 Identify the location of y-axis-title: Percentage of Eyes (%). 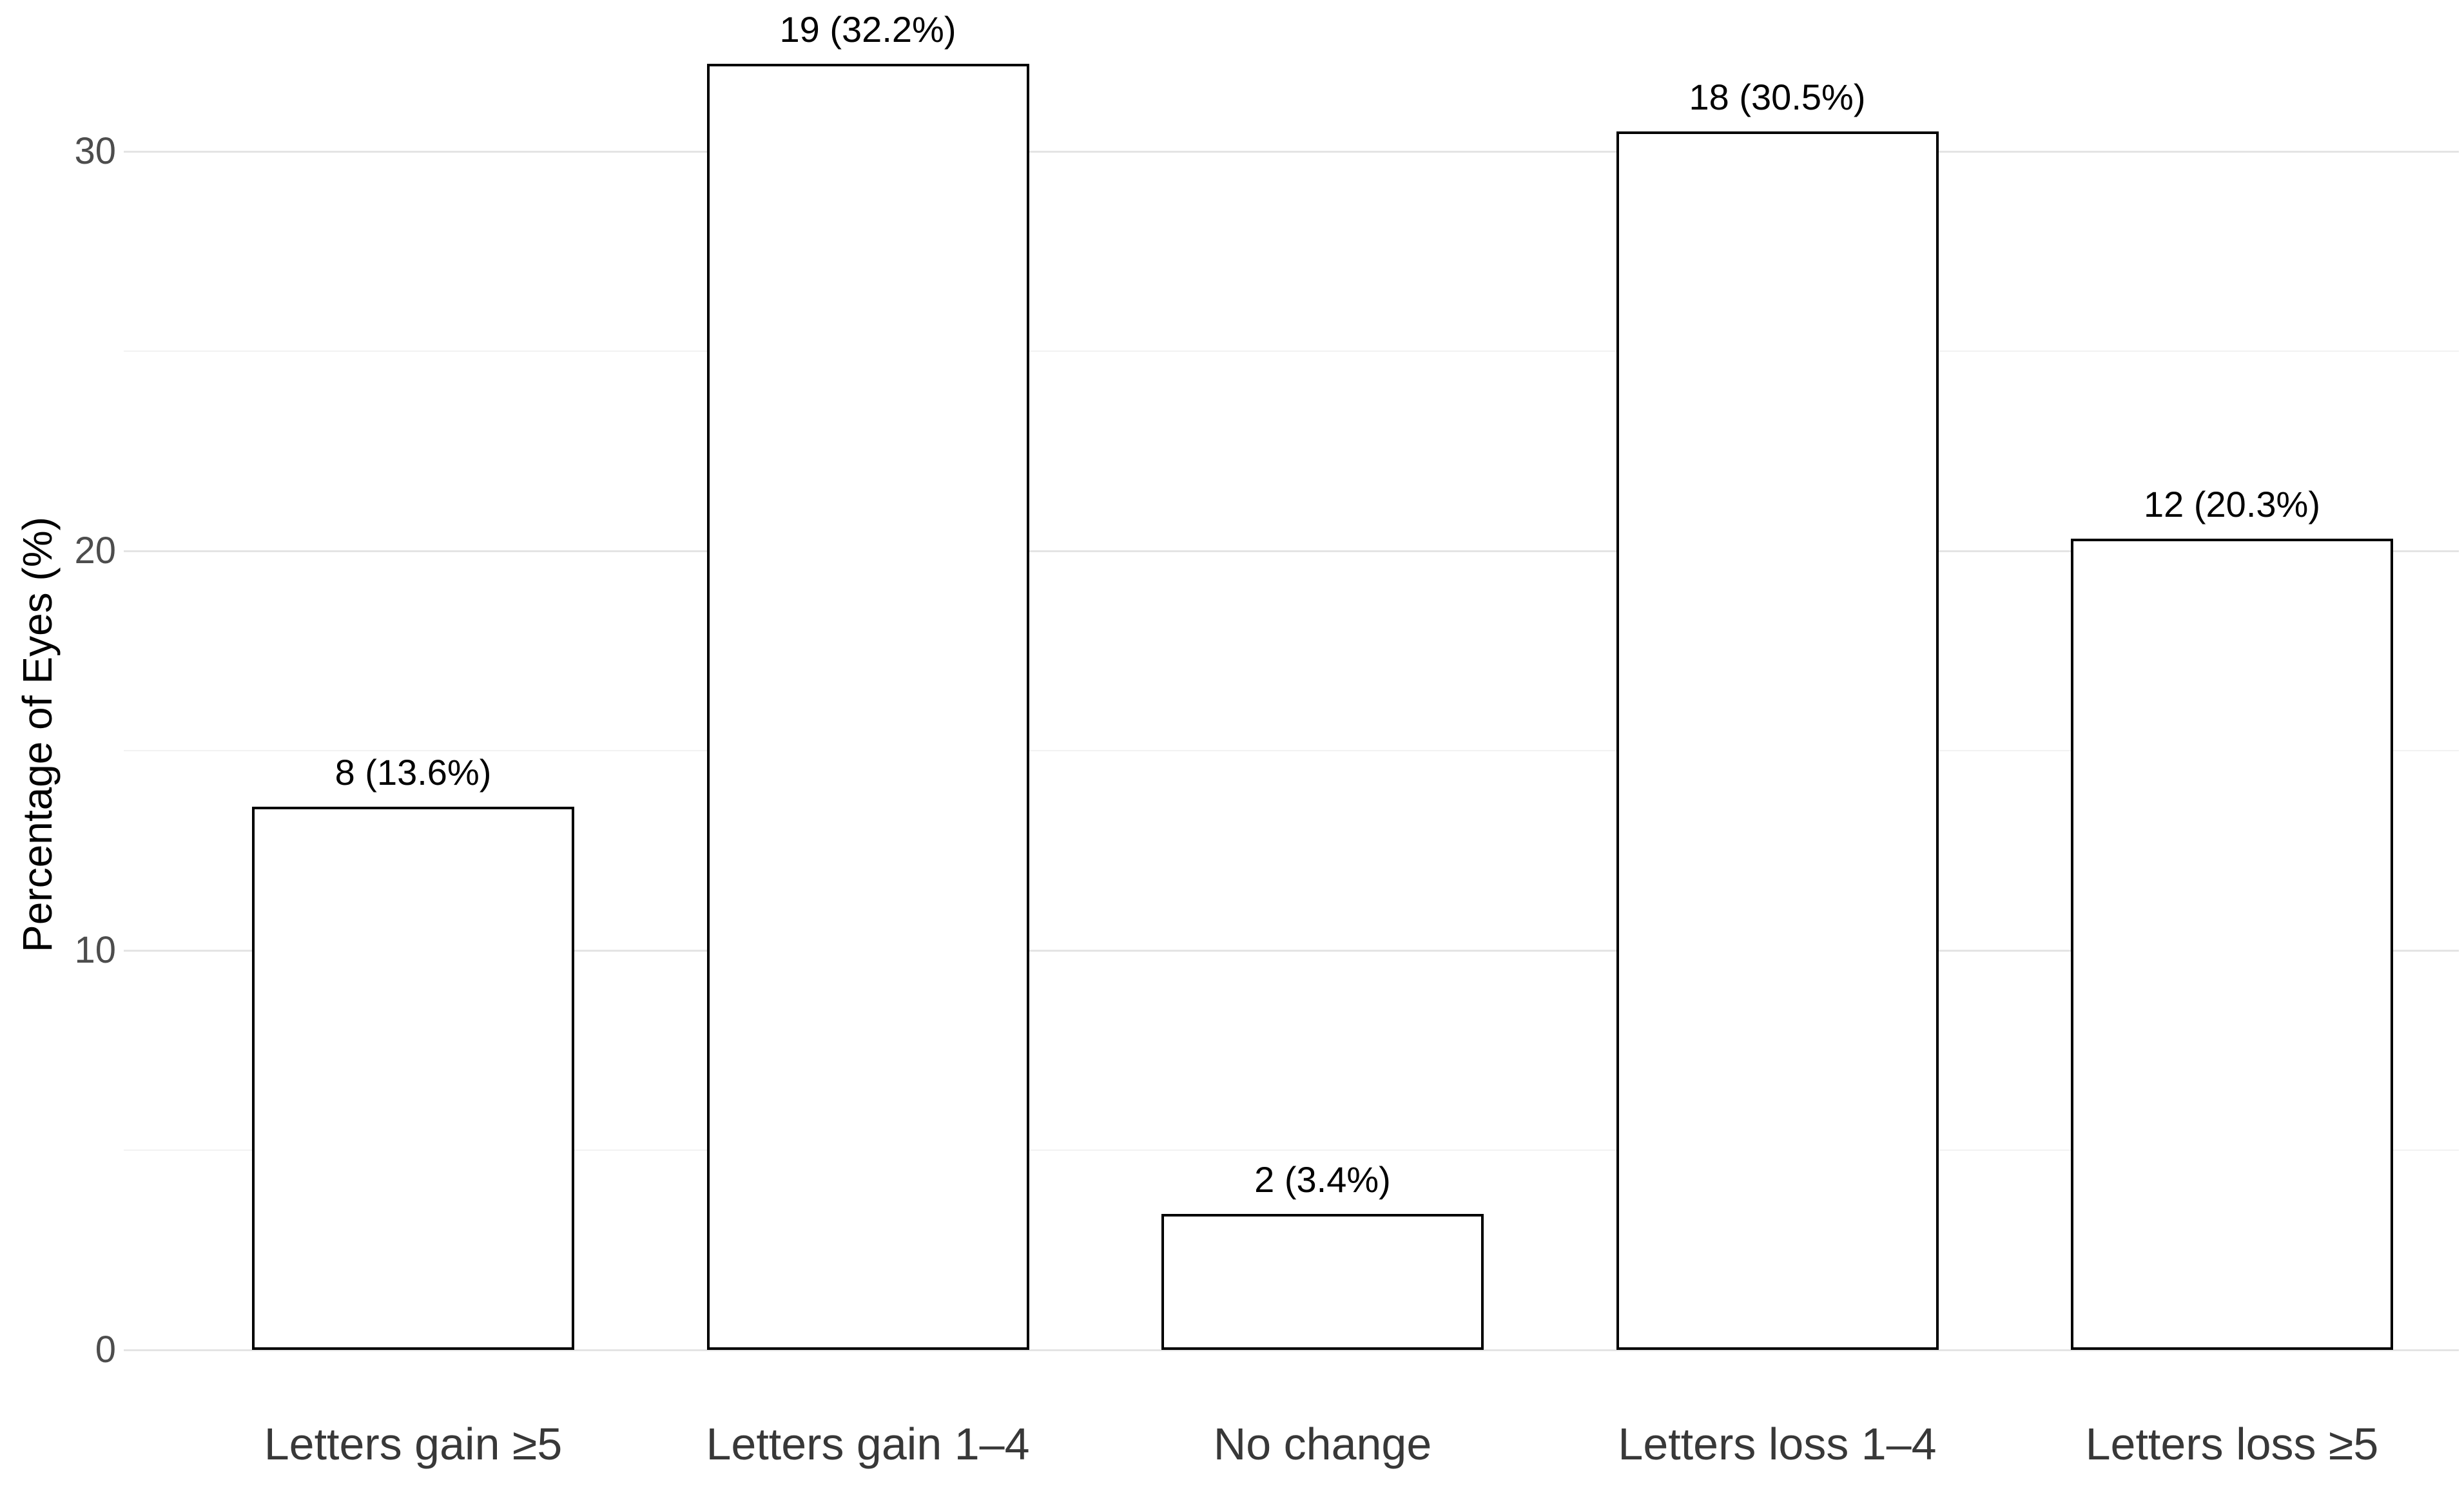
(38, 735).